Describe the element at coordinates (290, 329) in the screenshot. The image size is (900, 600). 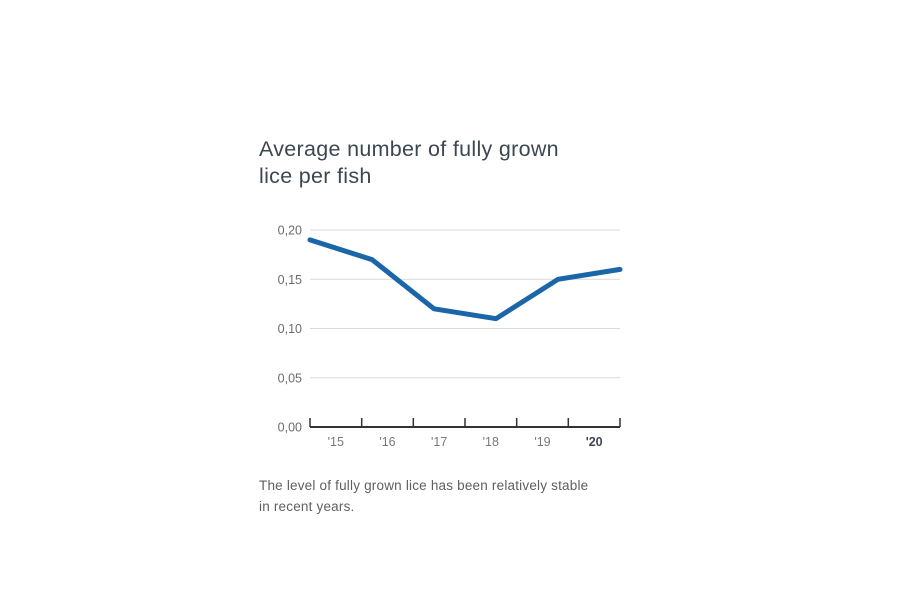
I see `y-axis-tick-label: 0,10` at that location.